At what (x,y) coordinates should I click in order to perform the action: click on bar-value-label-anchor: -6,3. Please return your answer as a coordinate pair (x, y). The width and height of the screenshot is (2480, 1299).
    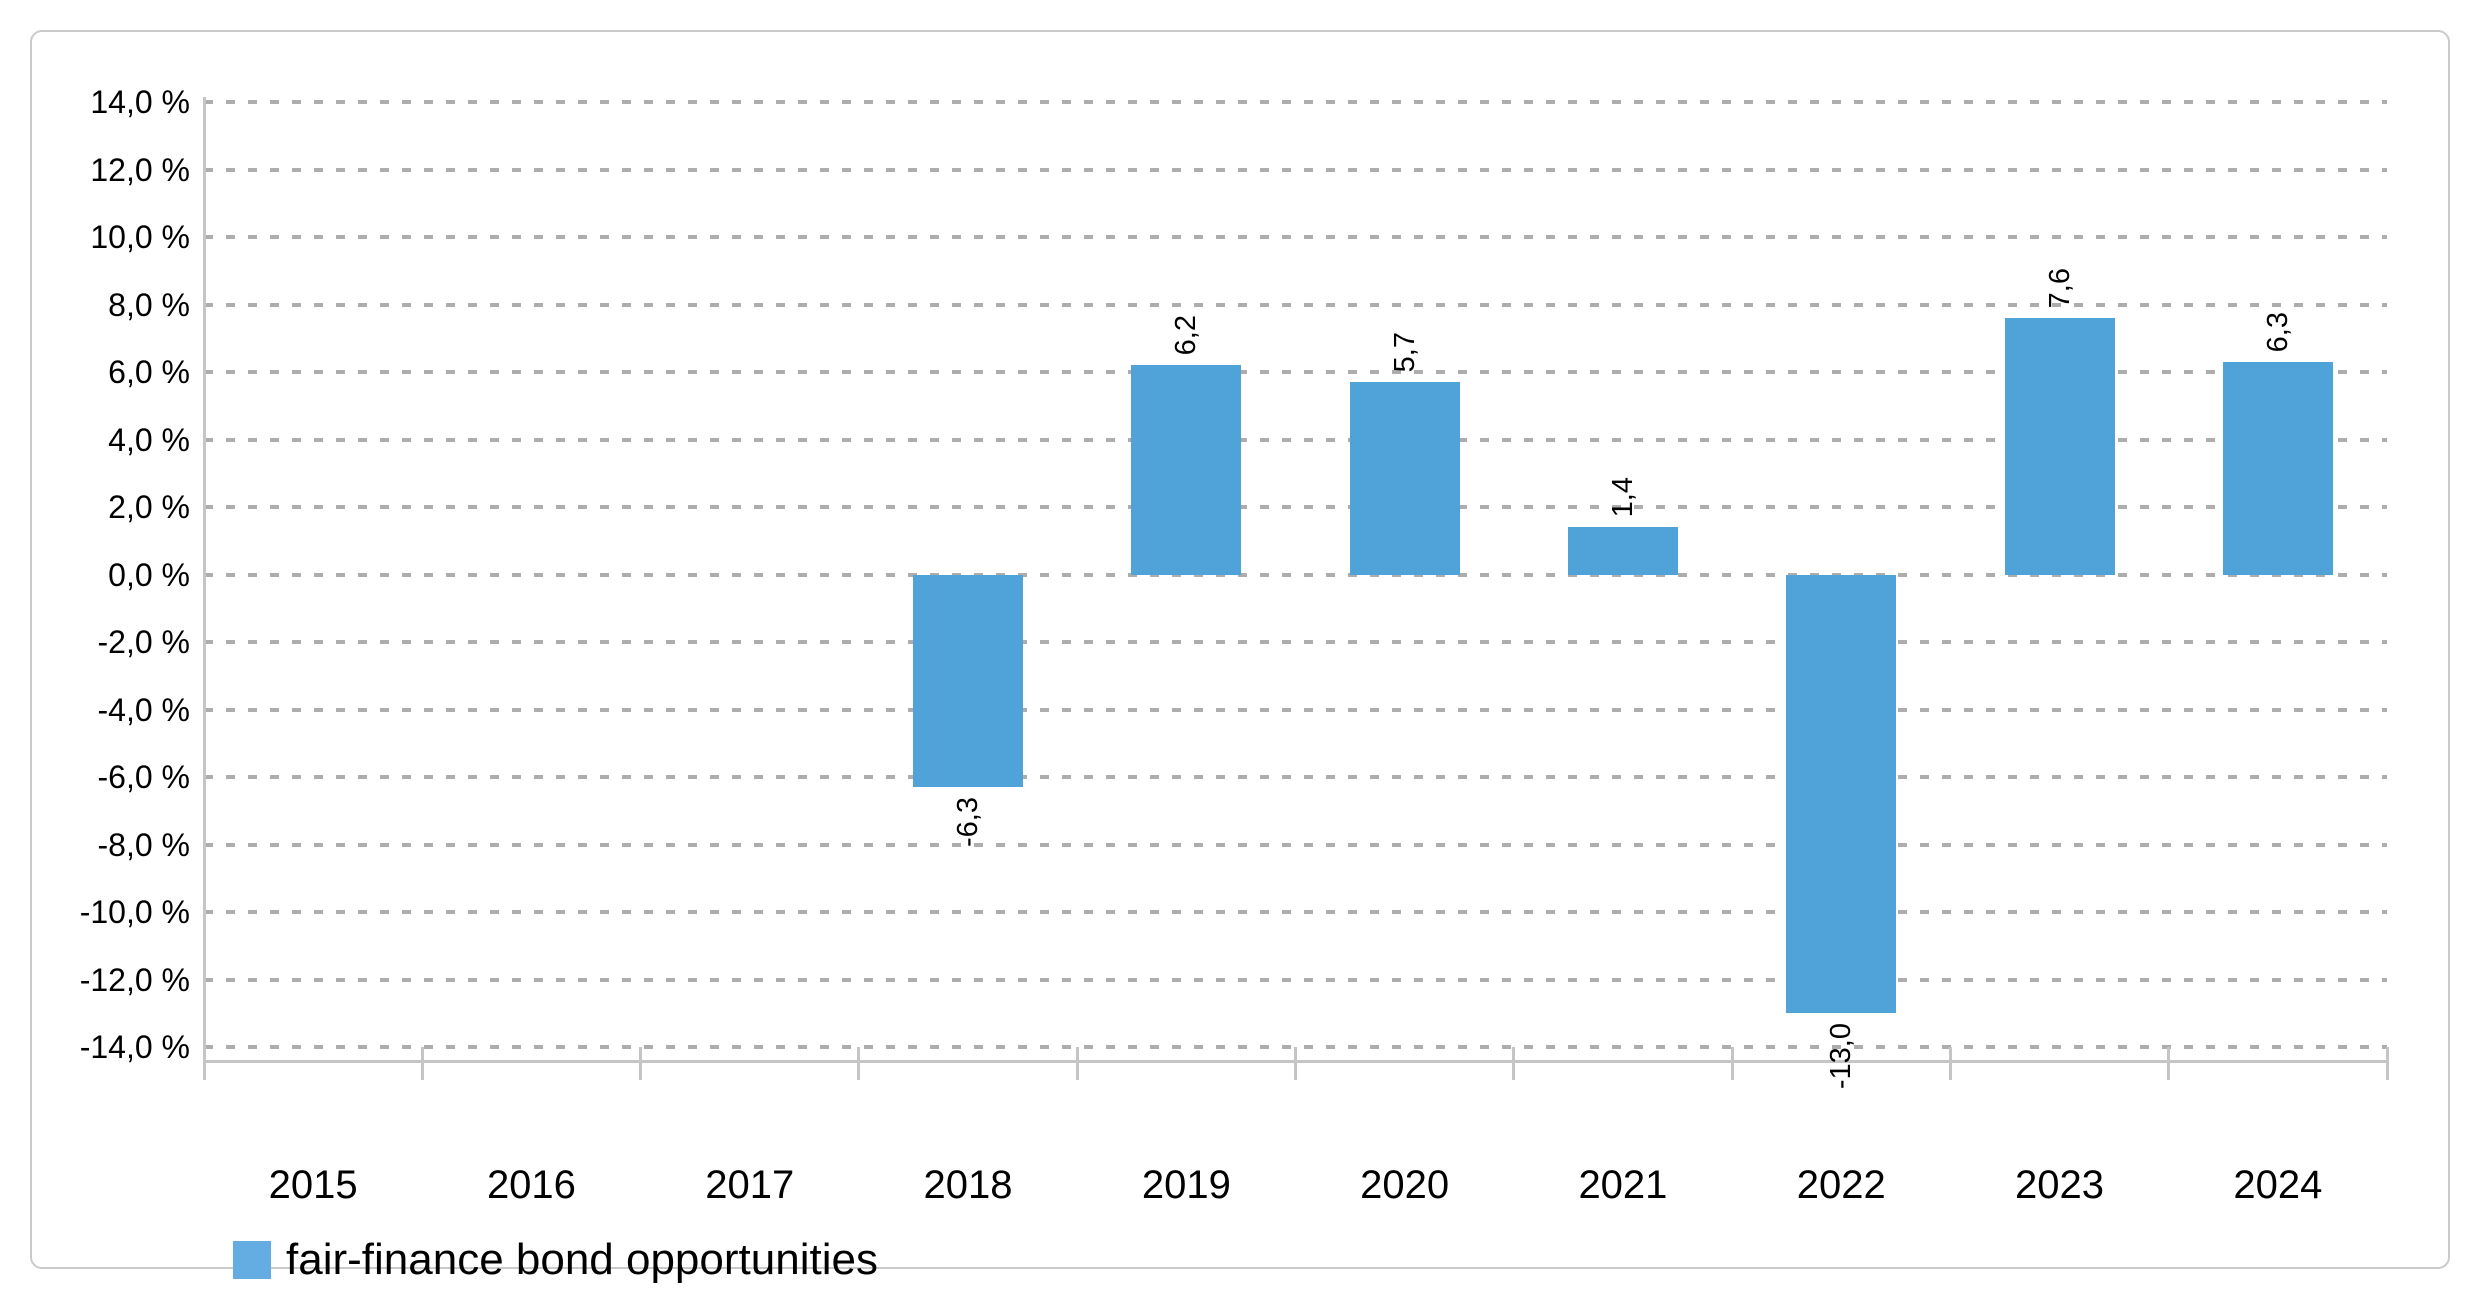
    Looking at the image, I should click on (968, 822).